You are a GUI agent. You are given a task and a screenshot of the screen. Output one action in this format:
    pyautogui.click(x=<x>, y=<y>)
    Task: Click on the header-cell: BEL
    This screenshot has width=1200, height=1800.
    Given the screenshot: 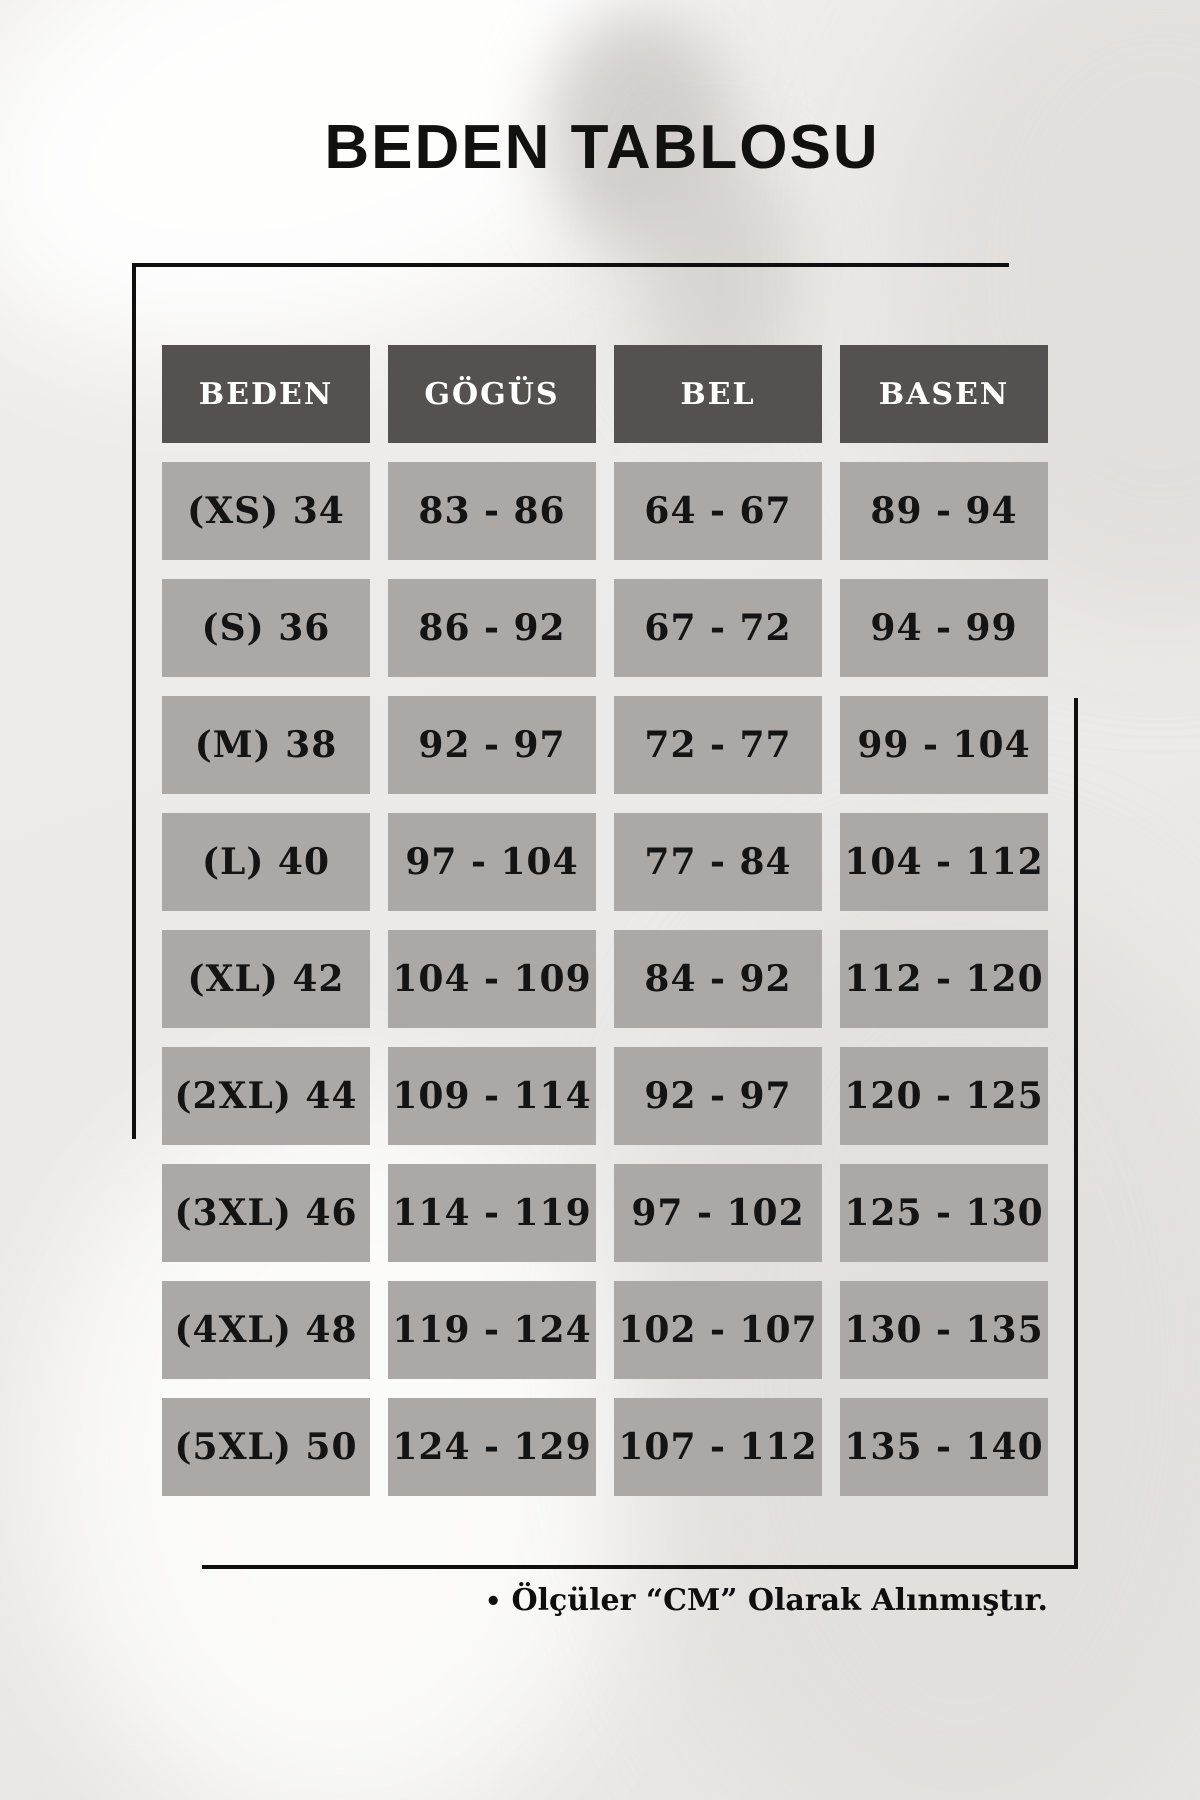 What is the action you would take?
    pyautogui.click(x=718, y=394)
    